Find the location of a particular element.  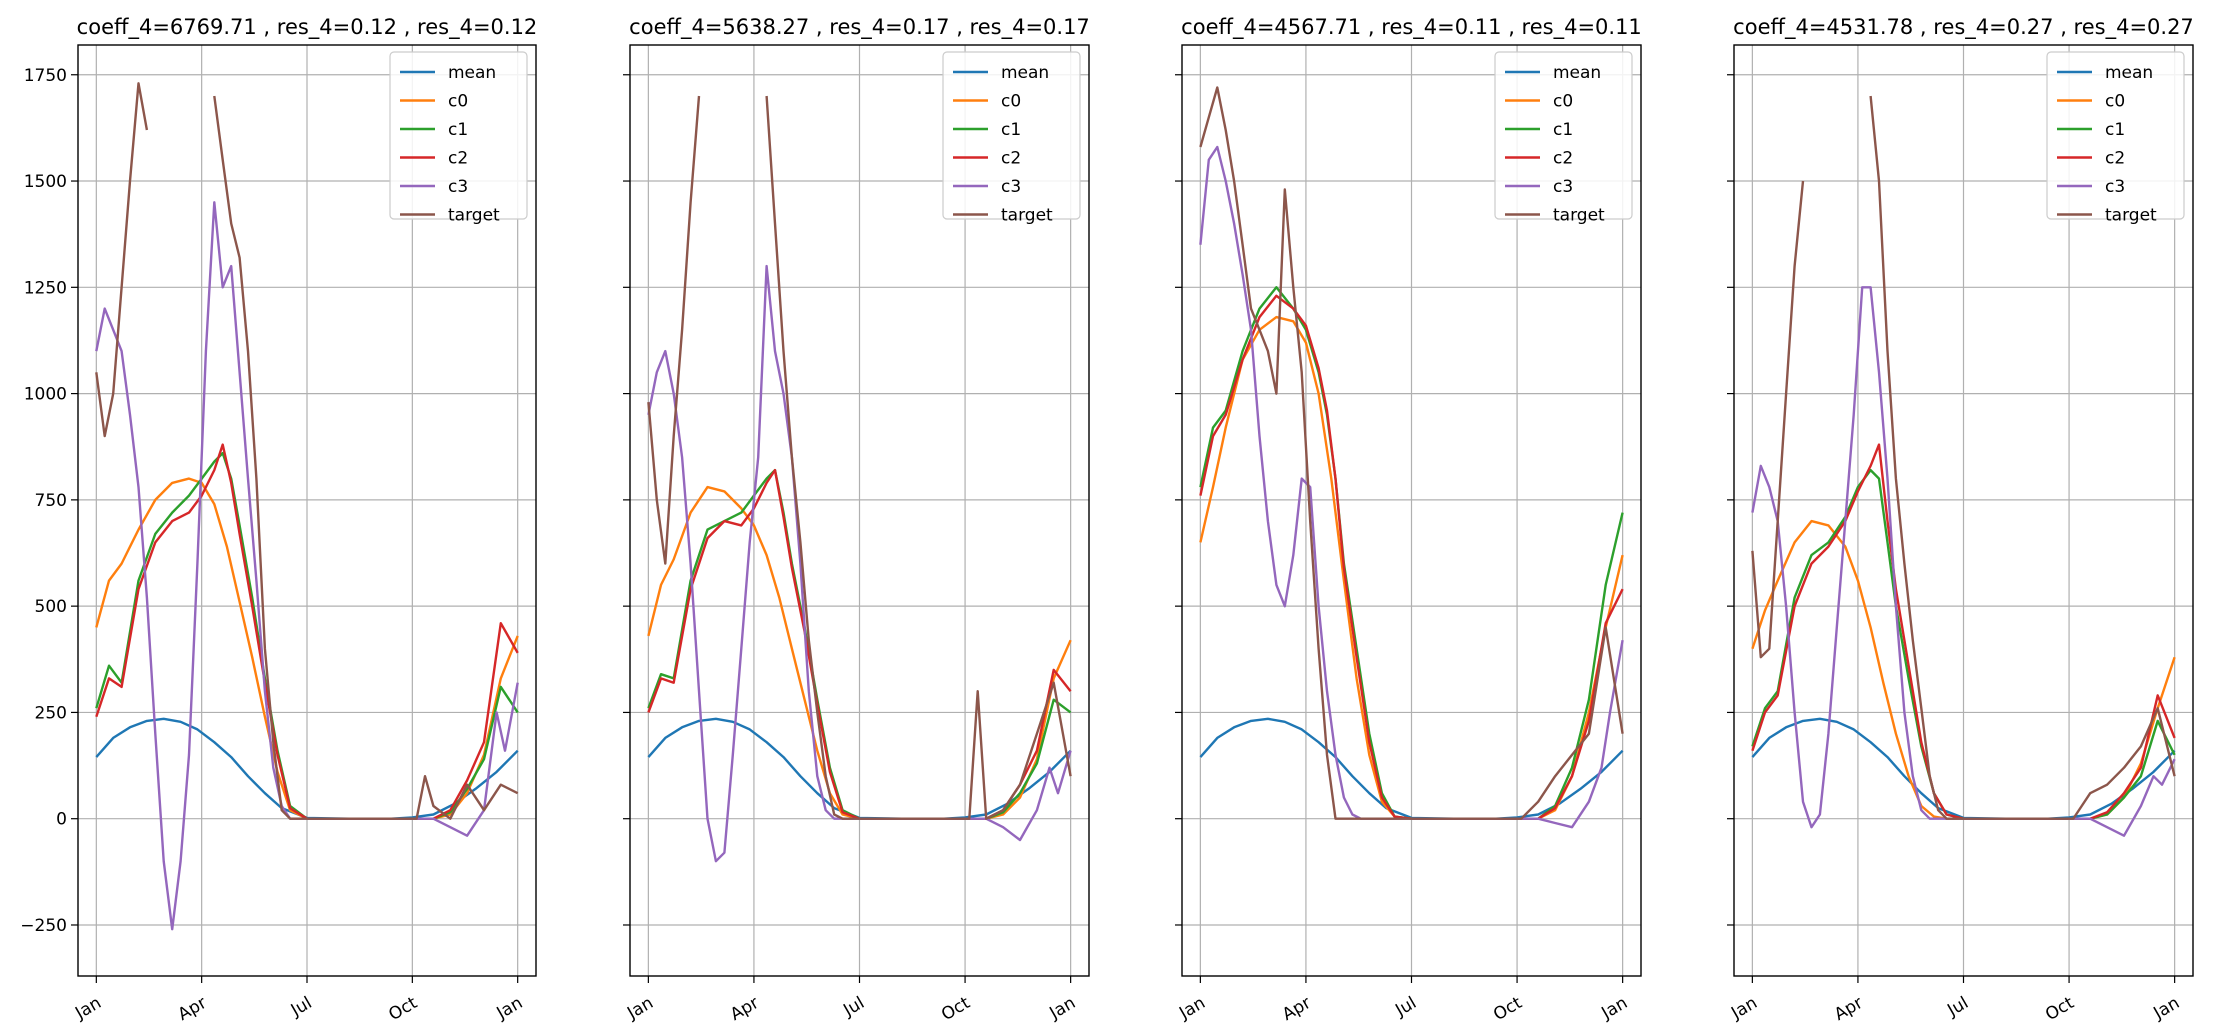

y-tick-label: 0 is located at coordinates (61, 820).